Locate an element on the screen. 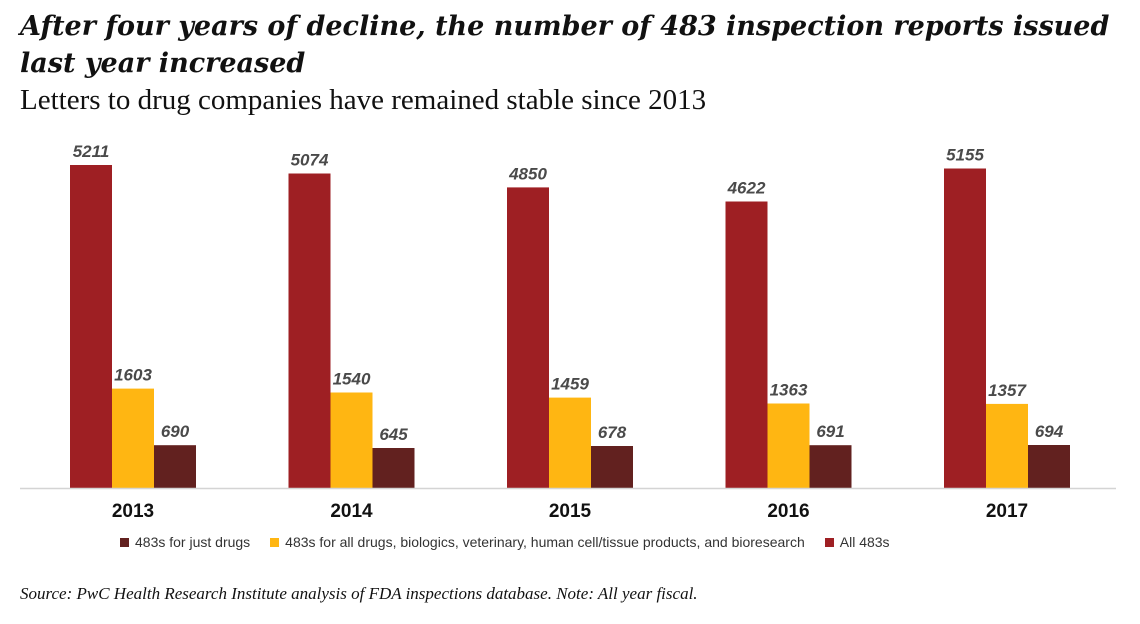 This screenshot has height=624, width=1140. legend-item-just-drugs: 483s for just drugs is located at coordinates (185, 542).